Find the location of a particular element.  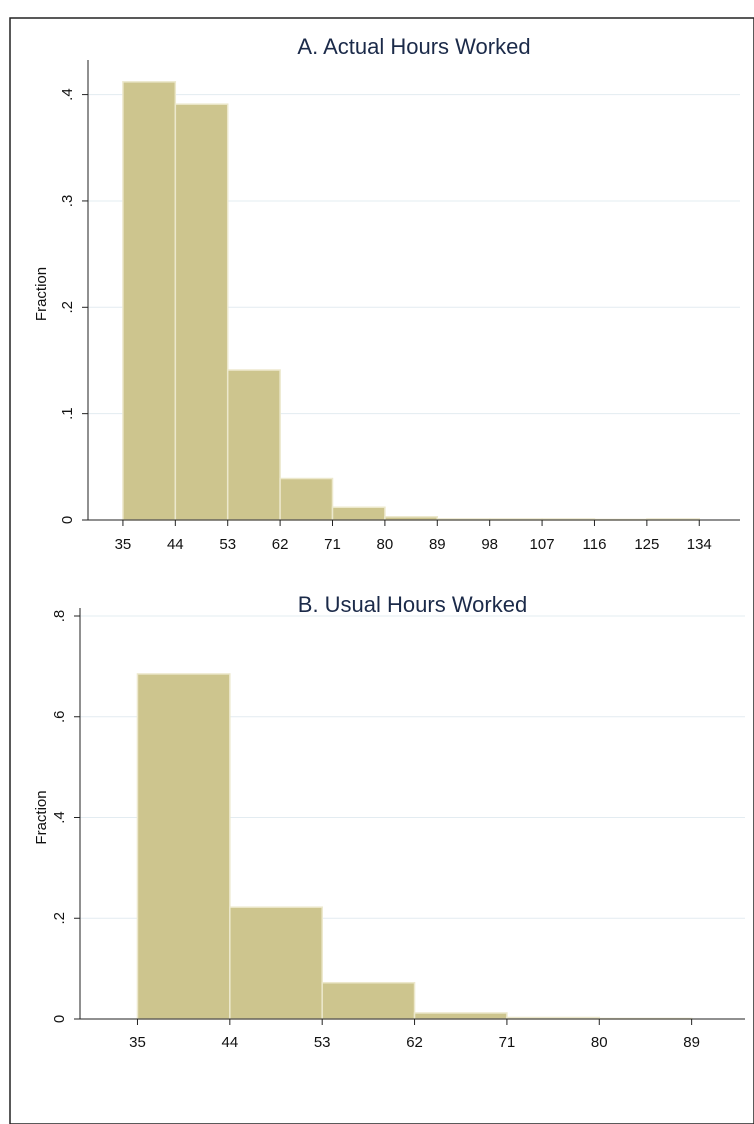

x-tick-label: 116 is located at coordinates (595, 544).